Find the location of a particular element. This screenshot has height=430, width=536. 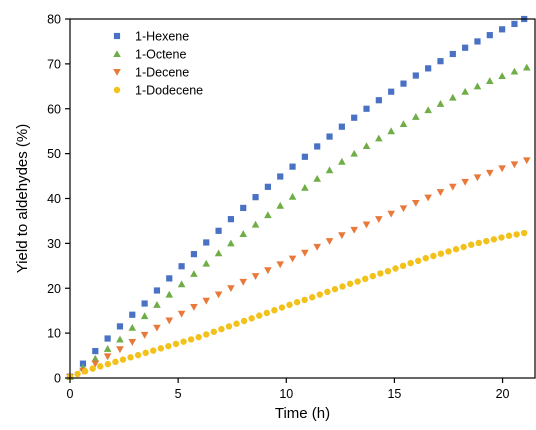

legend-item: 1-Hexene is located at coordinates (151, 37).